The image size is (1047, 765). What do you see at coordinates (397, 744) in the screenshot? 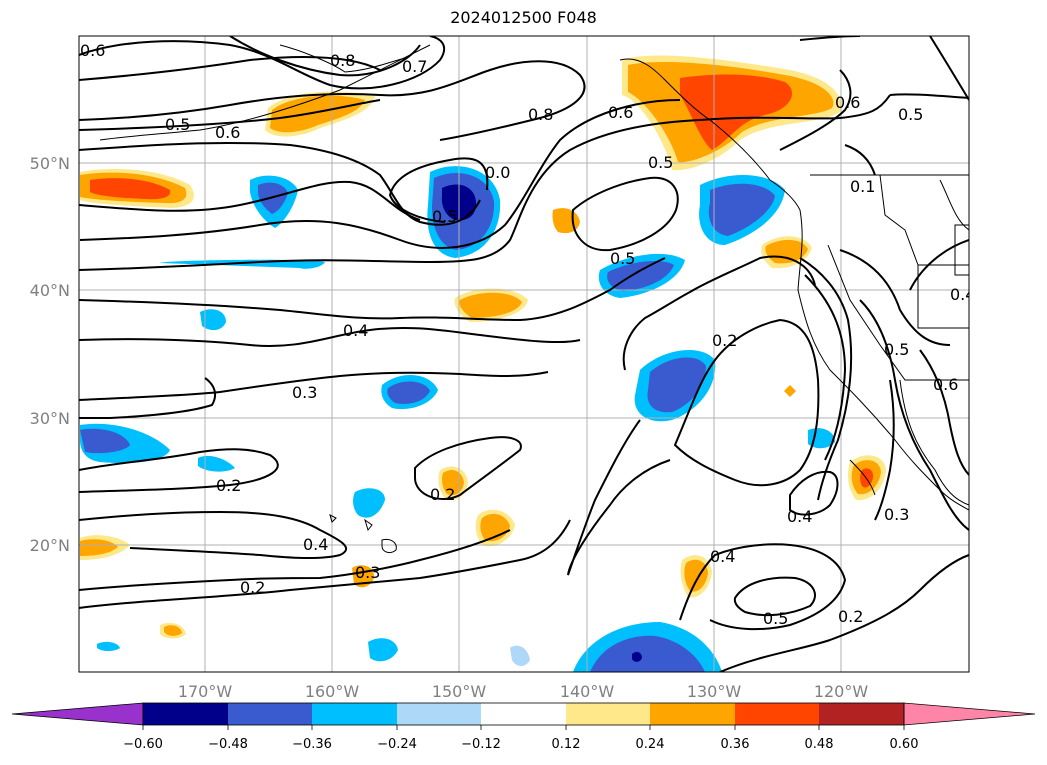
I see `colorbar-tick-label: −0.24` at bounding box center [397, 744].